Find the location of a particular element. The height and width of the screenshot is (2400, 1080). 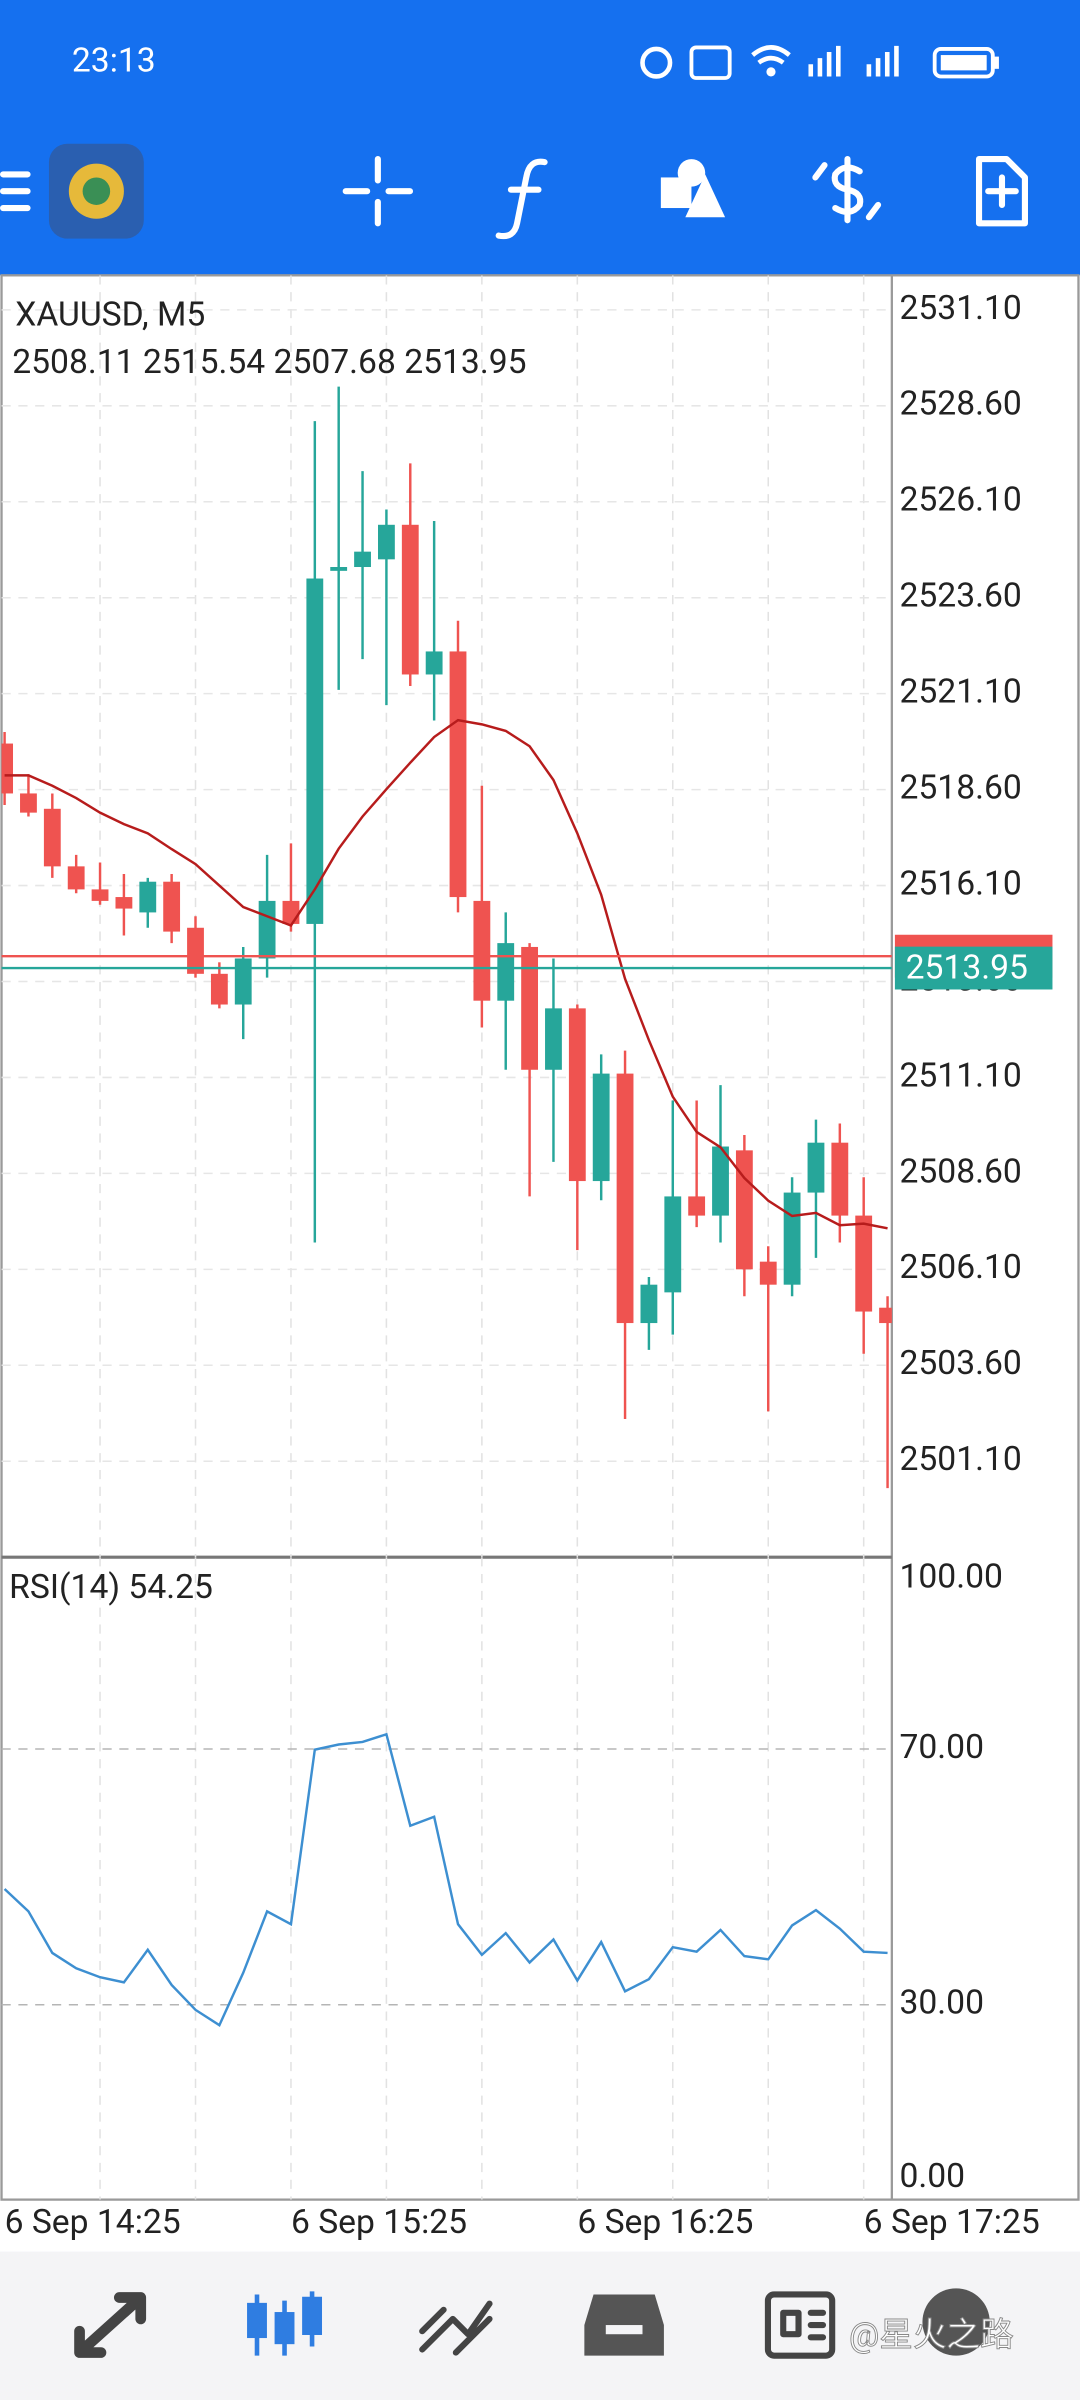

app-header is located at coordinates (540, 138).